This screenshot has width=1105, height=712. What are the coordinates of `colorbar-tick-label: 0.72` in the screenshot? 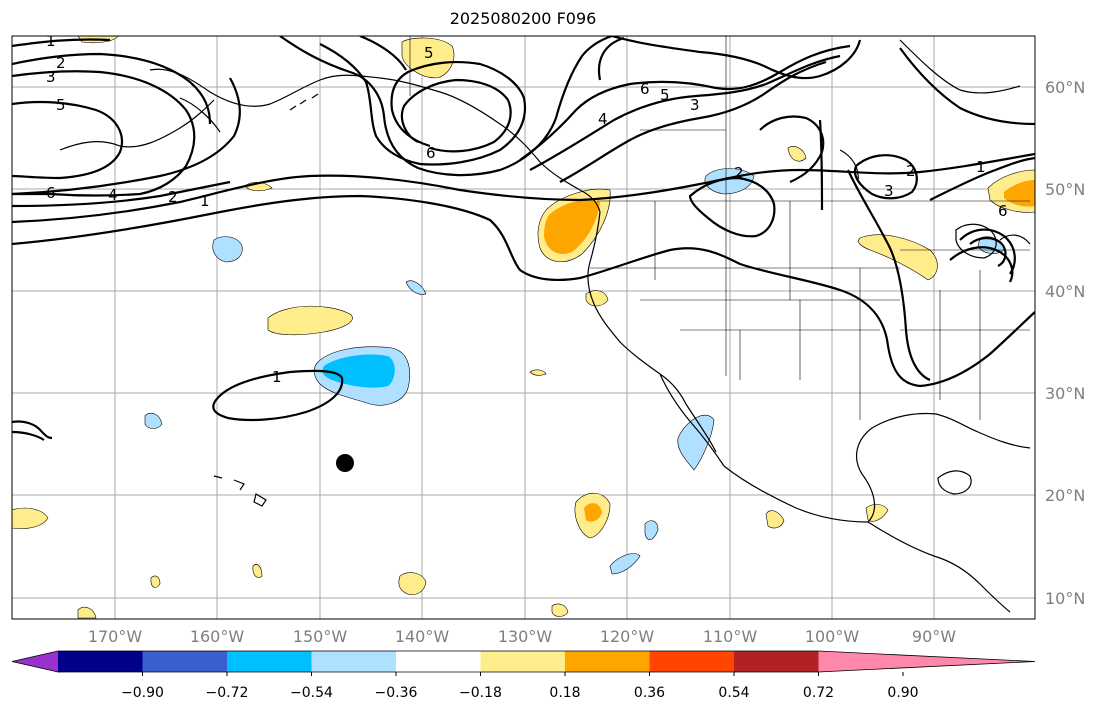 It's located at (818, 693).